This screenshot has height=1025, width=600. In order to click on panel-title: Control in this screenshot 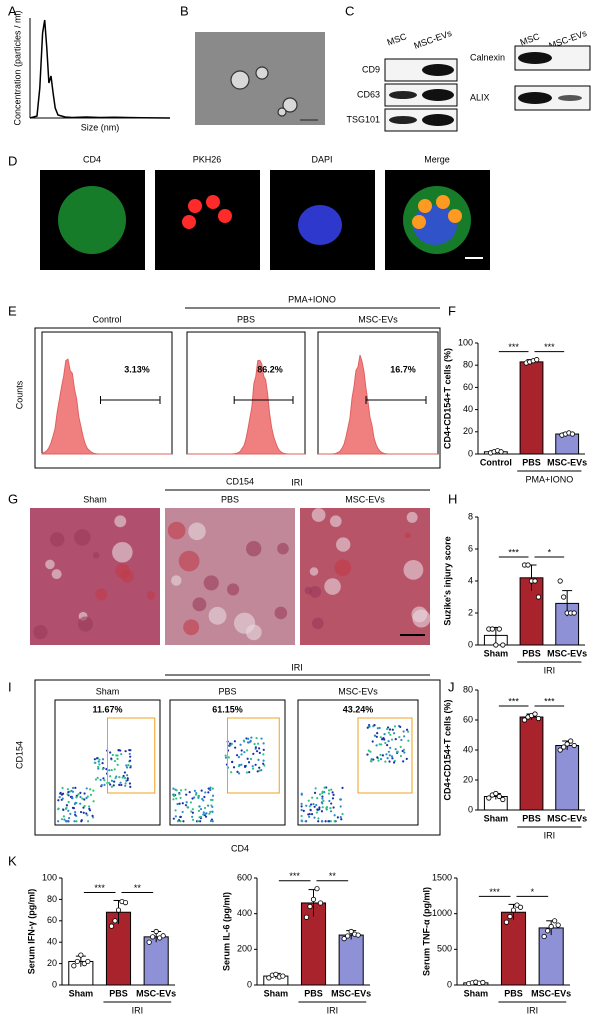, I will do `click(106, 319)`.